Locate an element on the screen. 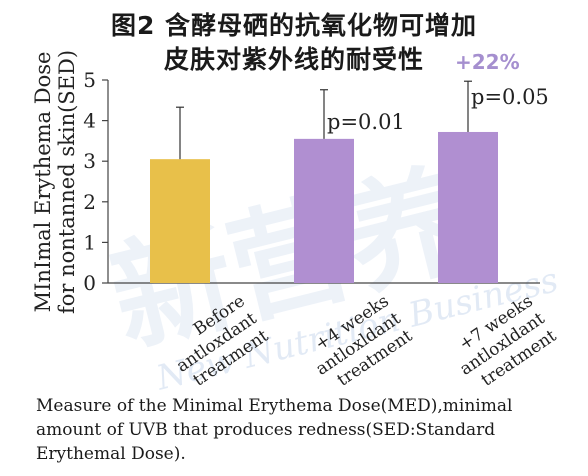 Image resolution: width=588 pixels, height=476 pixels. chart-title-line-2: 皮肤对紫外线的耐受性 is located at coordinates (293, 59).